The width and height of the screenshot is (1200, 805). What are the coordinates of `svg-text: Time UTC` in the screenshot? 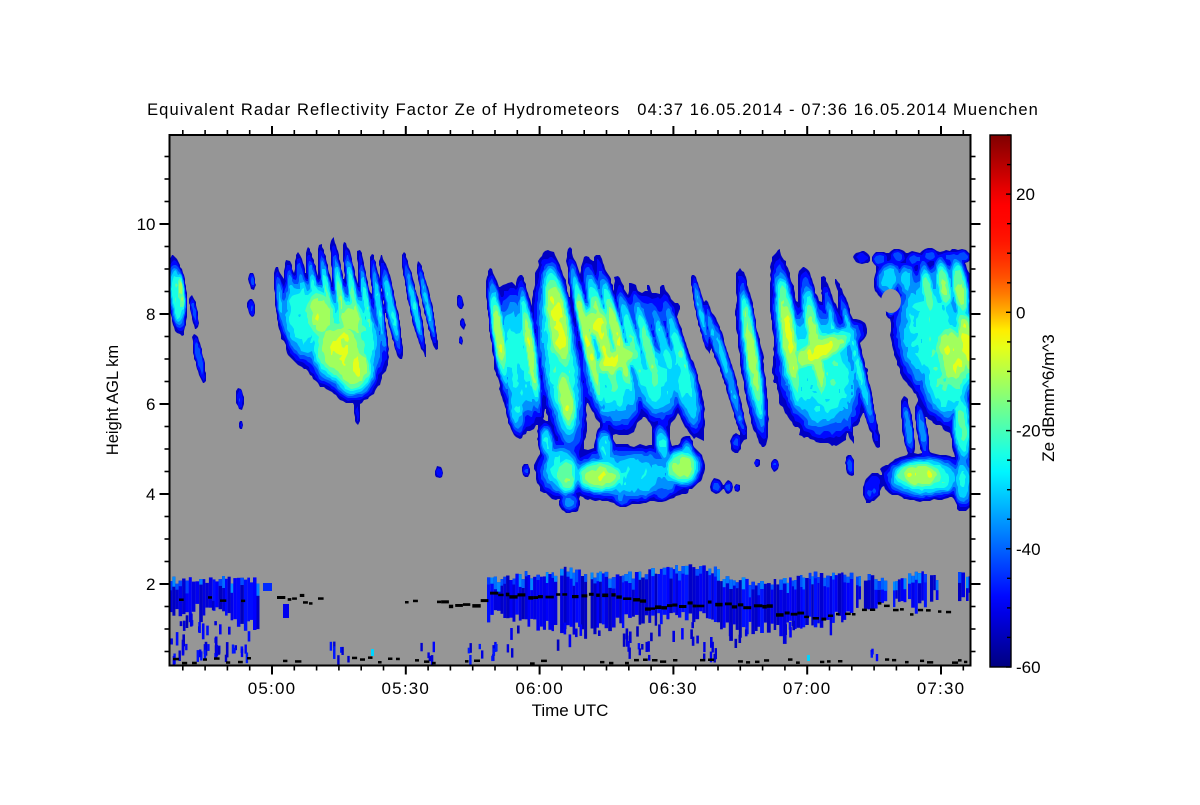 It's located at (570, 710).